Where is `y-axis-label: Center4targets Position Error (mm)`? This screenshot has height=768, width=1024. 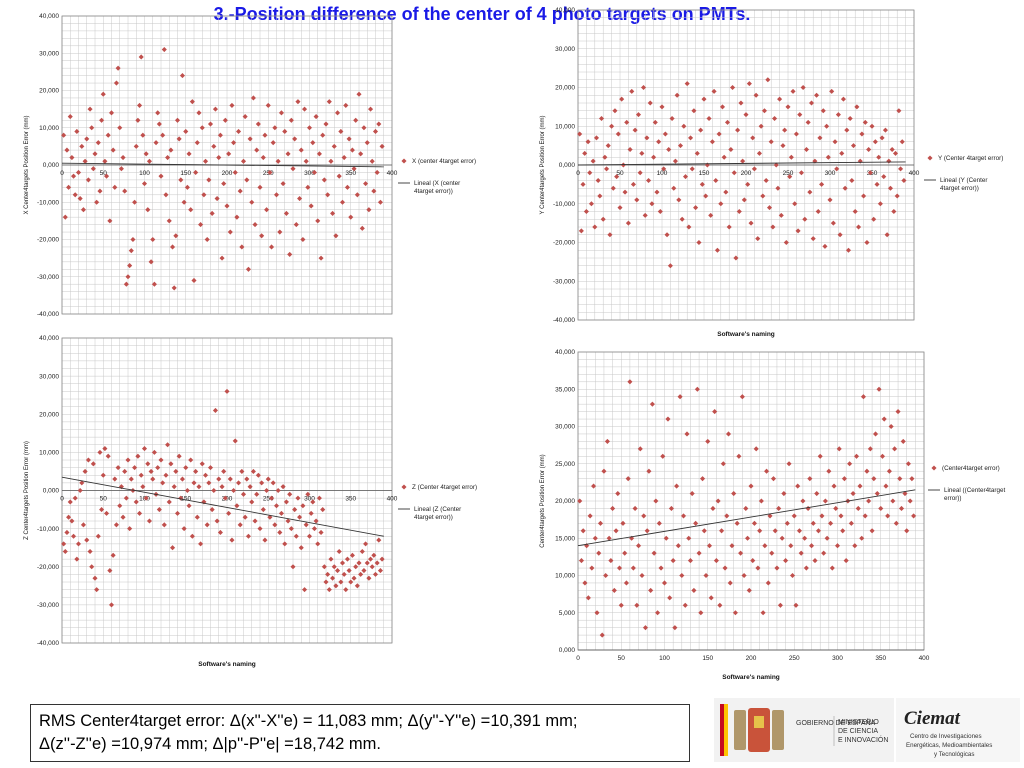 y-axis-label: Center4targets Position Error (mm) is located at coordinates (543, 500).